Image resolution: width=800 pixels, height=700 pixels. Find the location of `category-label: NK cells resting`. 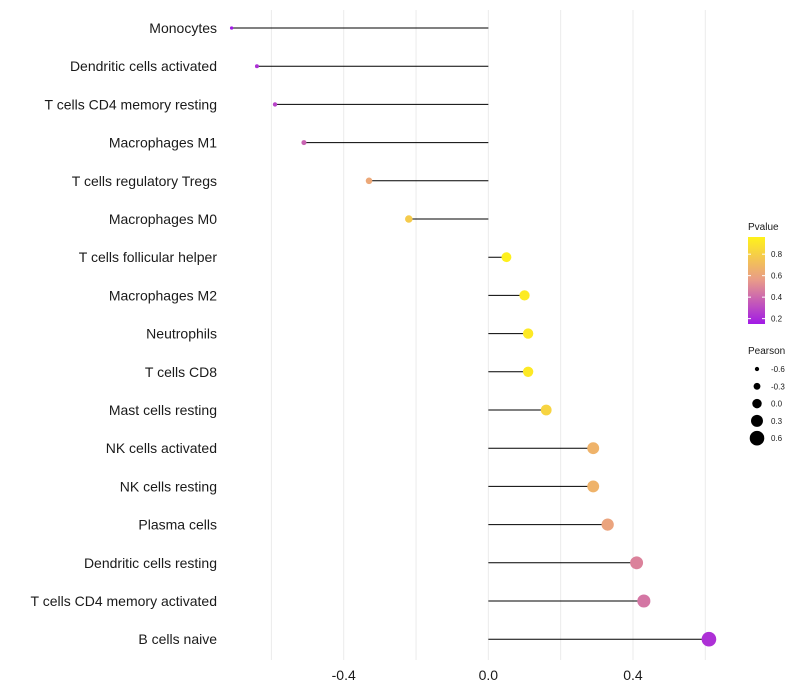

category-label: NK cells resting is located at coordinates (168, 486).